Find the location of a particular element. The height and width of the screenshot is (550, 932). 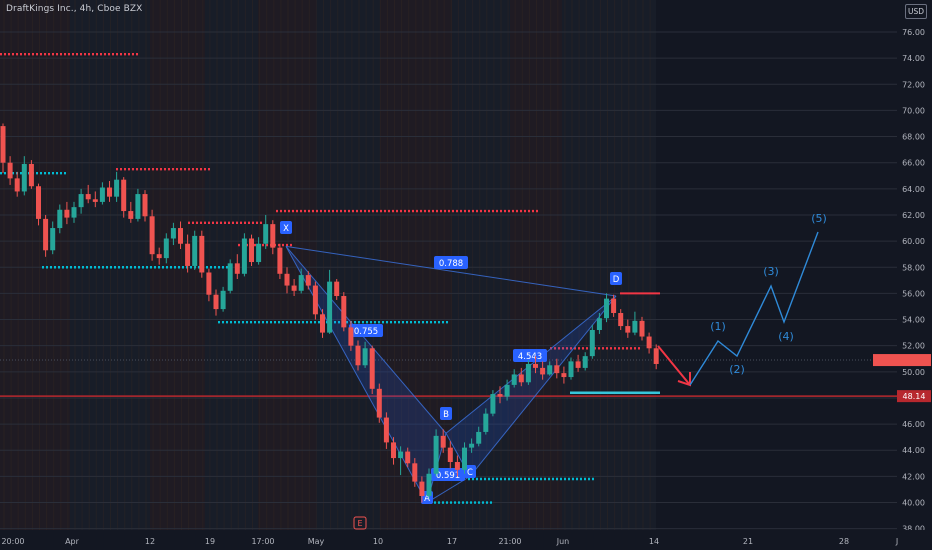

price-tick: 66.00 is located at coordinates (913, 163).